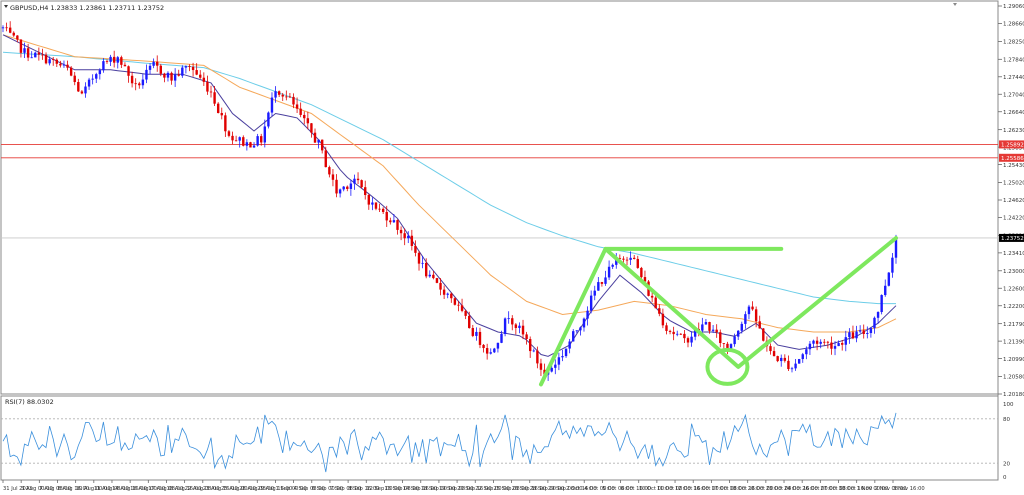  I want to click on rsi-tick-label: 100, so click(1008, 405).